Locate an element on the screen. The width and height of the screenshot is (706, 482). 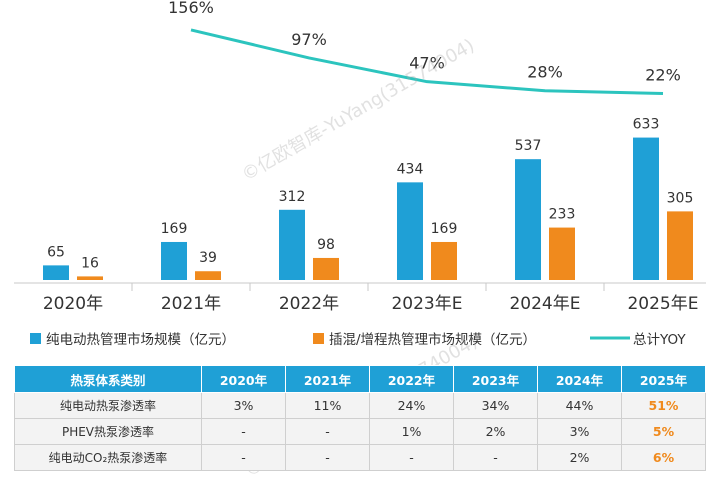
table-header-cell: 2023年 is located at coordinates (495, 379).